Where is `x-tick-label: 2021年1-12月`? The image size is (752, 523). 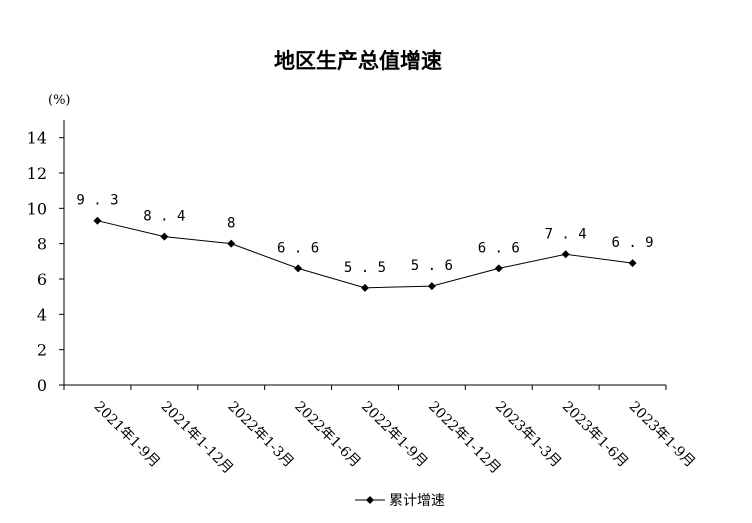
x-tick-label: 2021年1-12月 is located at coordinates (197, 438).